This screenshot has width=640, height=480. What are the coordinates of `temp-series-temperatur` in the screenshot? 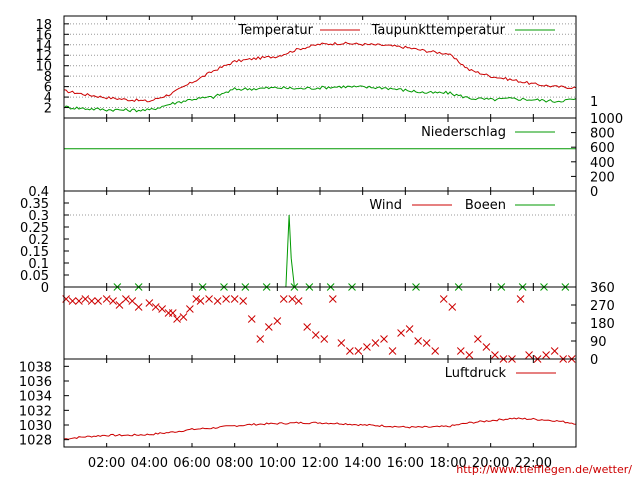 It's located at (320, 72).